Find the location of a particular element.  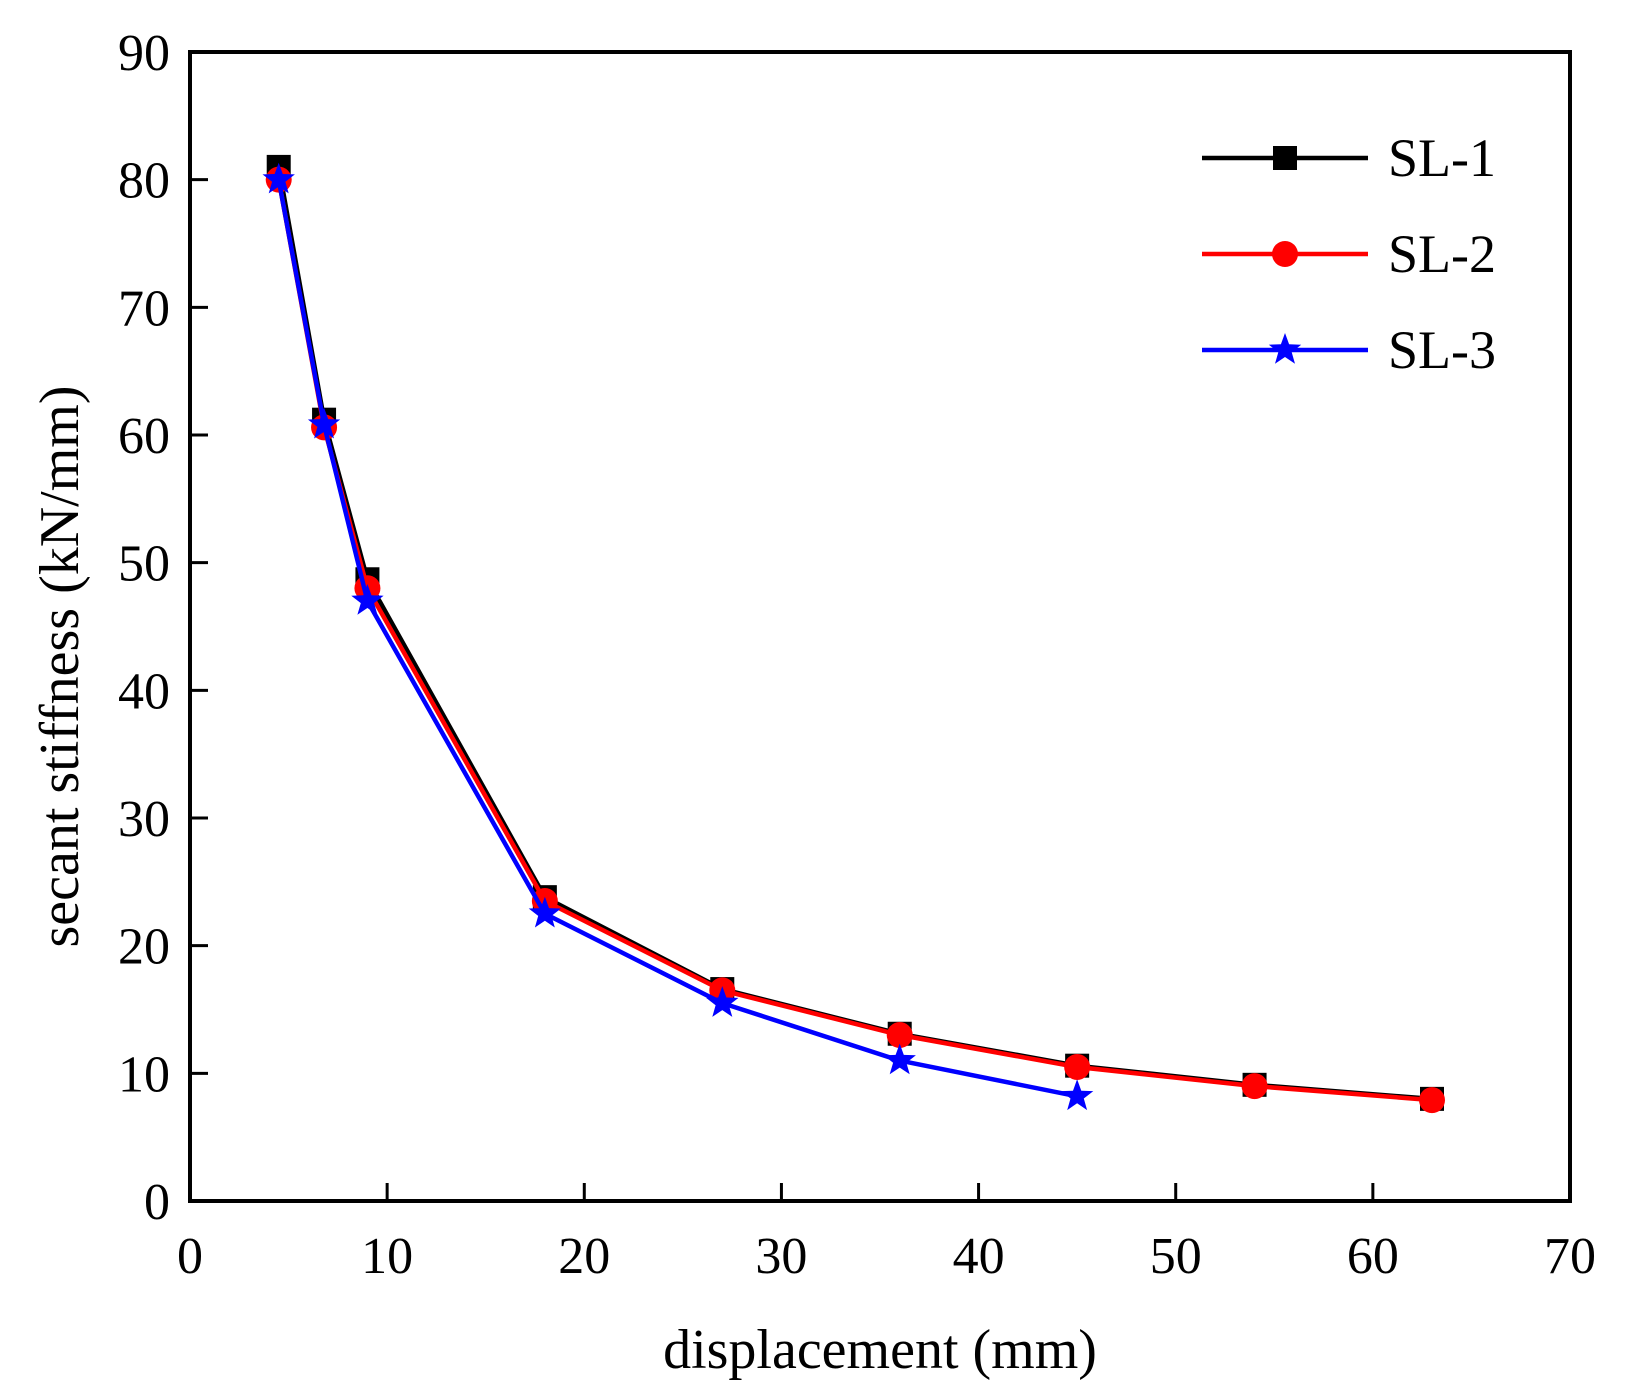

x-tick-label: 50 is located at coordinates (1176, 1256).